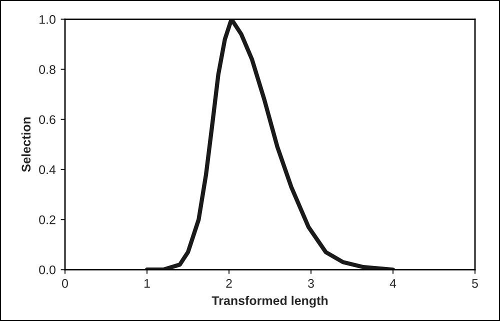 This screenshot has width=500, height=321. I want to click on x-tick-label: 3, so click(311, 283).